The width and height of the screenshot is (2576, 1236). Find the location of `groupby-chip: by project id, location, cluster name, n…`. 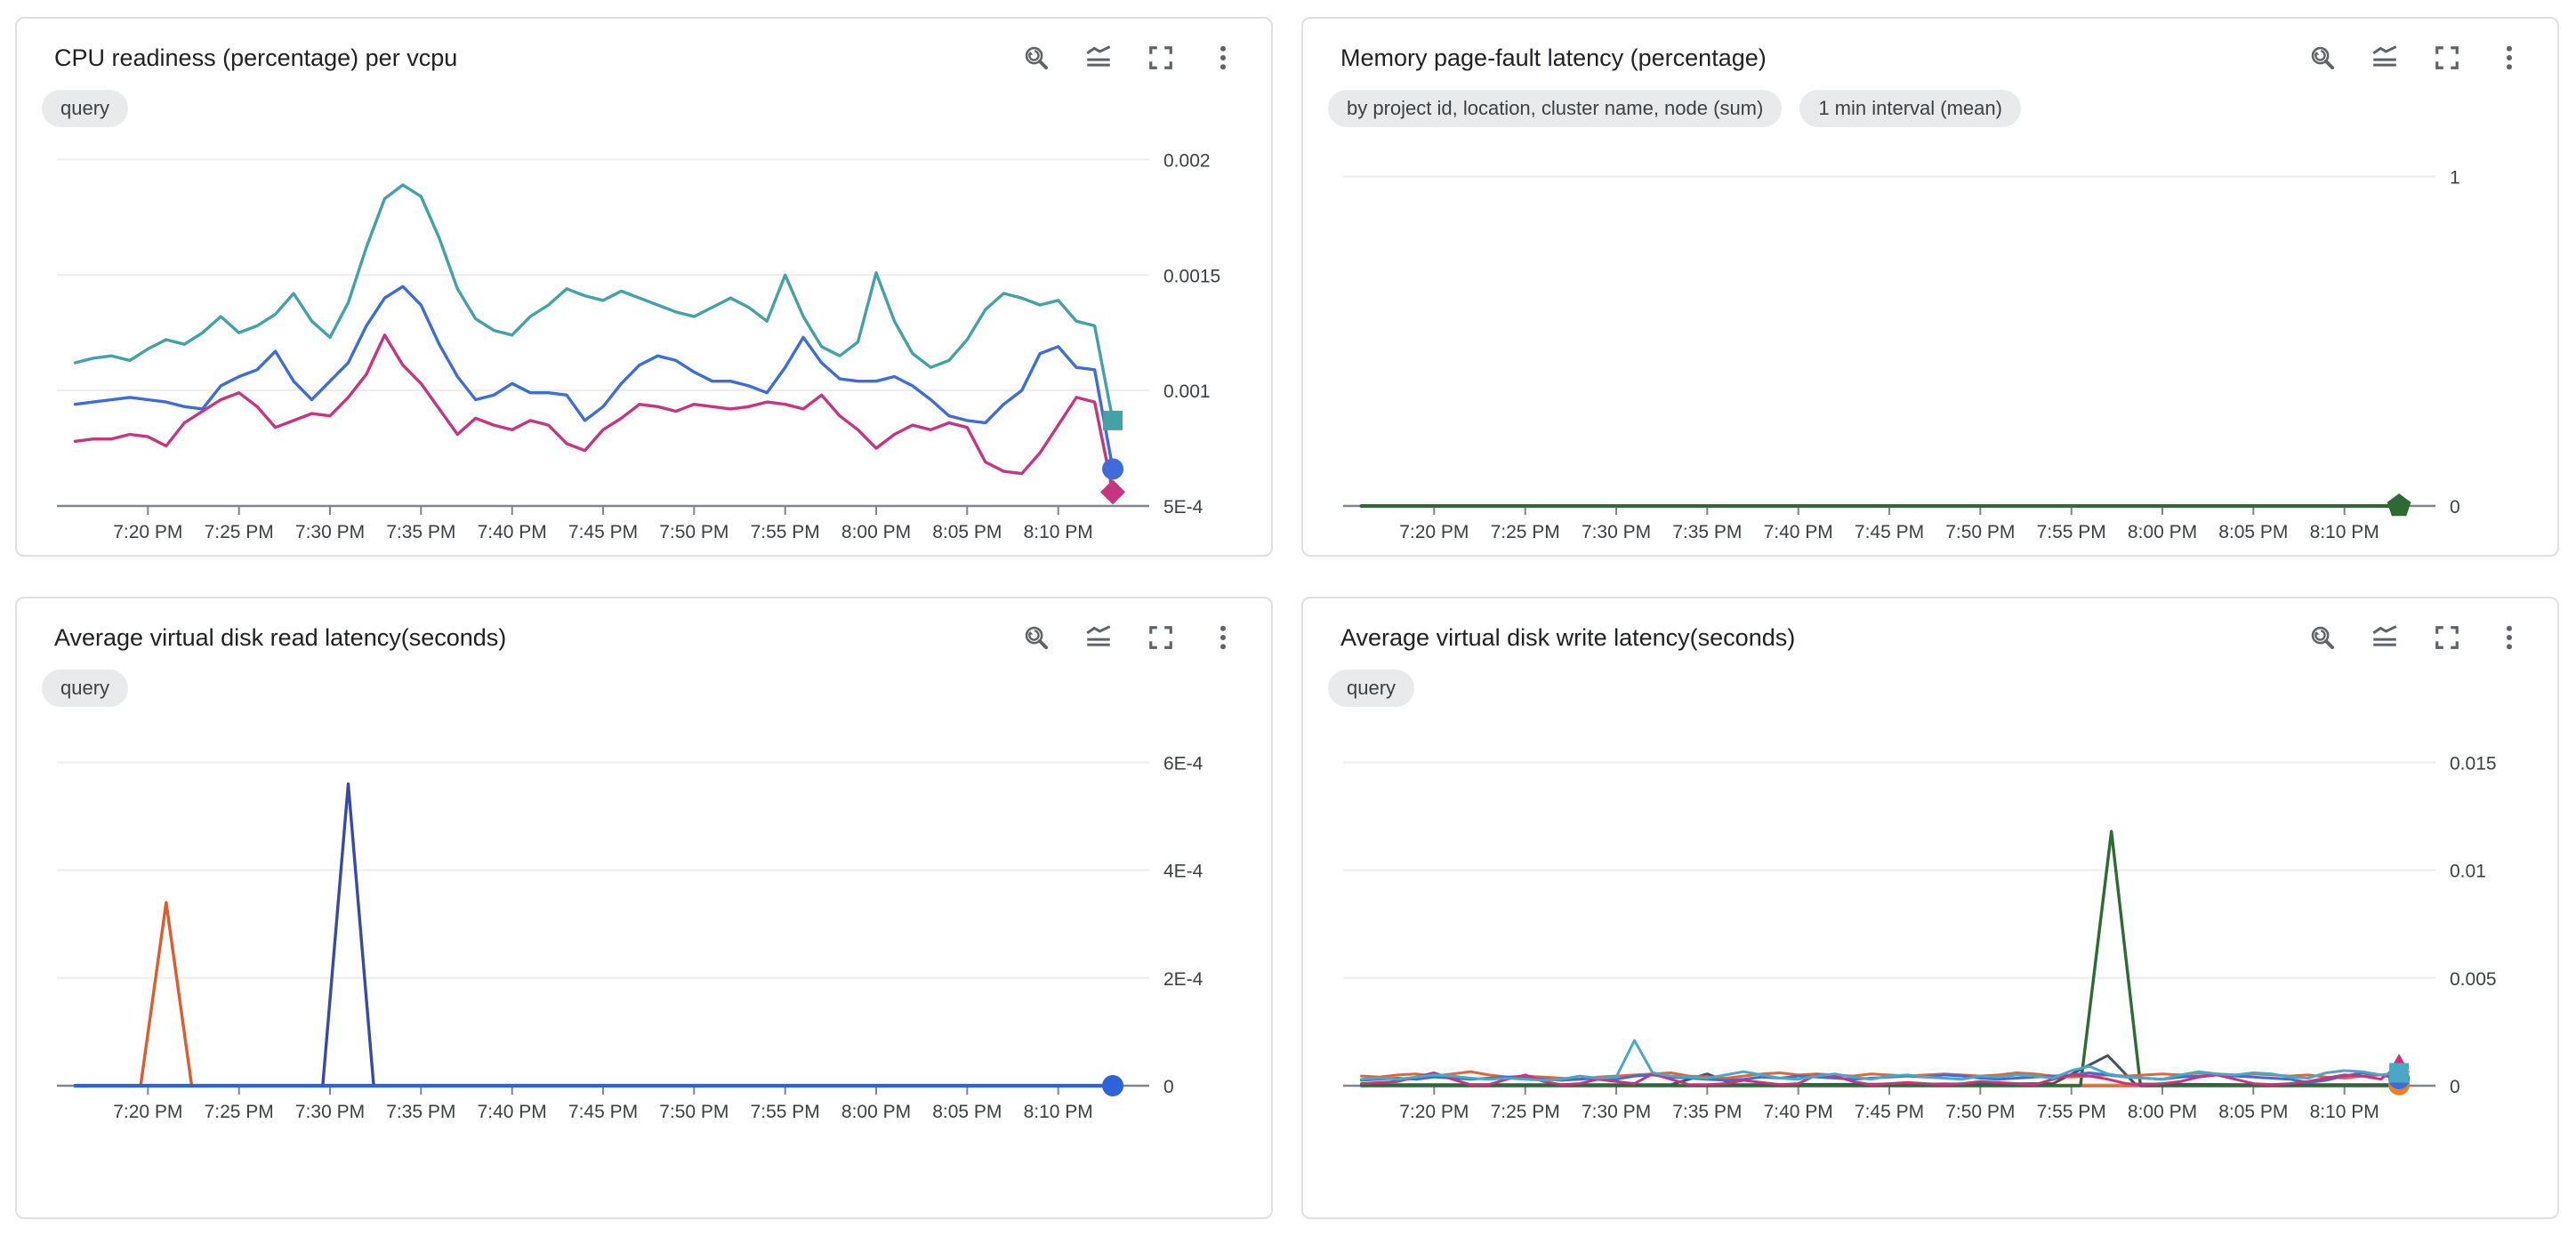

groupby-chip: by project id, location, cluster name, n… is located at coordinates (1555, 108).